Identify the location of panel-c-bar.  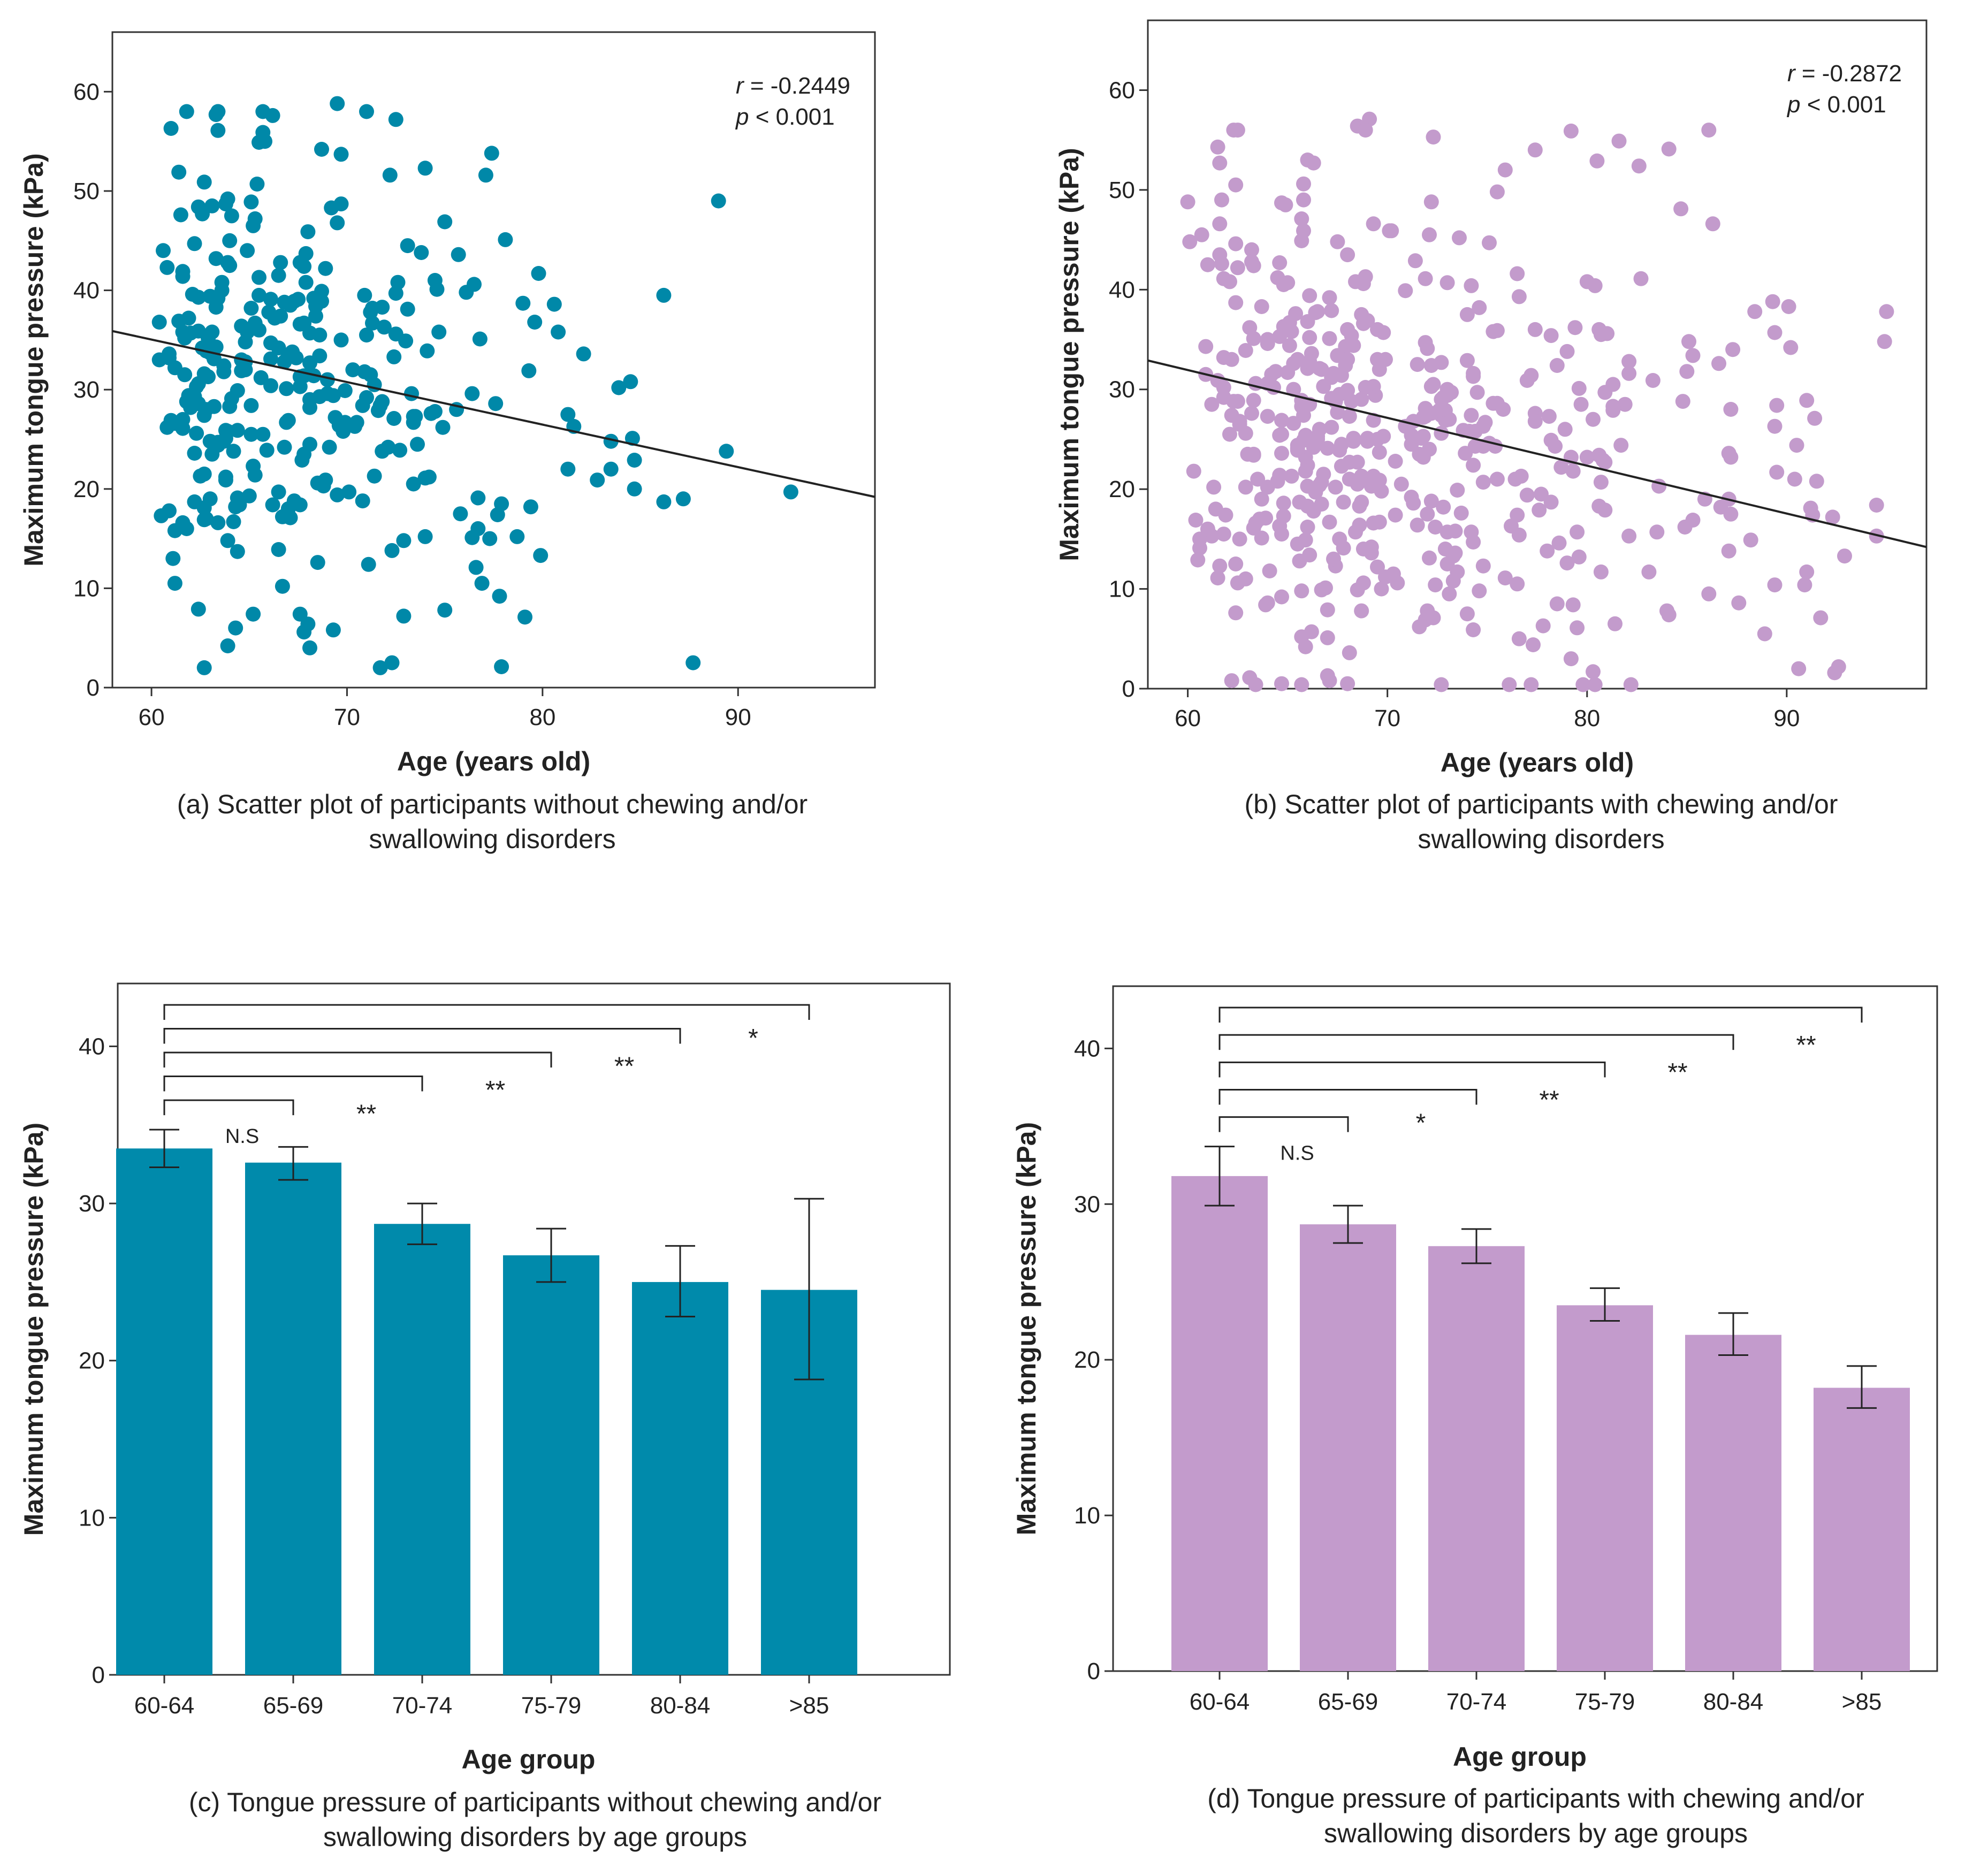
(422, 1449).